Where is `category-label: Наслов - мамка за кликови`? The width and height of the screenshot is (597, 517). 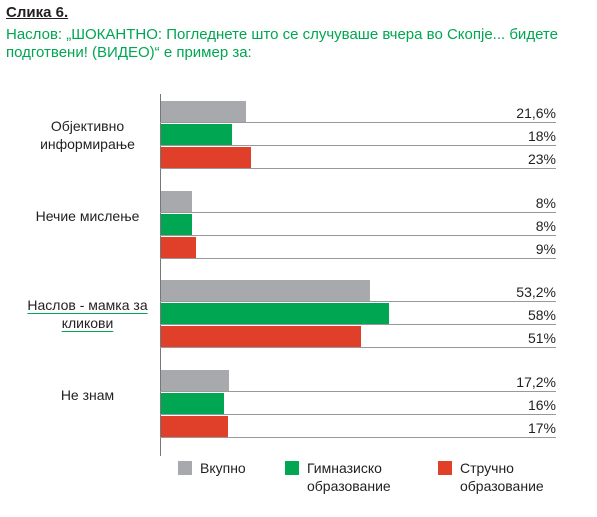 category-label: Наслов - мамка за кликови is located at coordinates (87, 314).